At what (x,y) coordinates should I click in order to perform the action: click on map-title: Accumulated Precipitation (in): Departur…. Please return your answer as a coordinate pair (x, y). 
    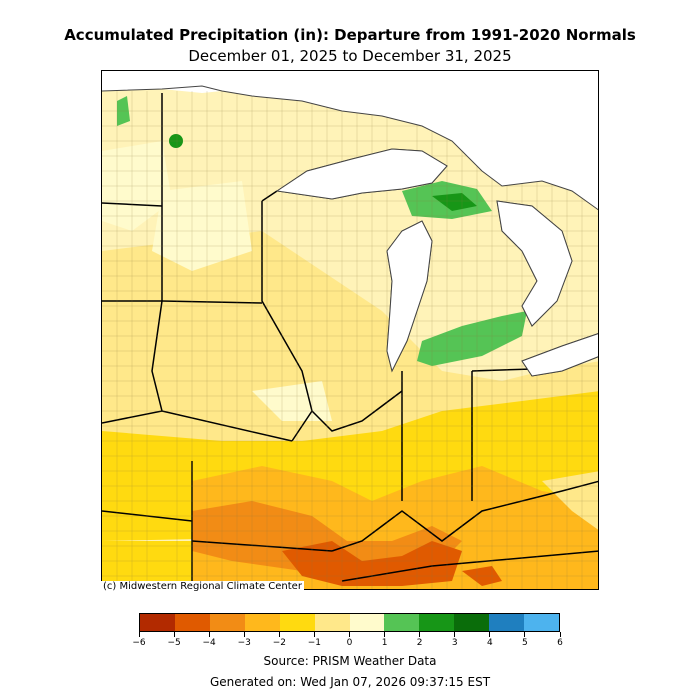
    Looking at the image, I should click on (350, 35).